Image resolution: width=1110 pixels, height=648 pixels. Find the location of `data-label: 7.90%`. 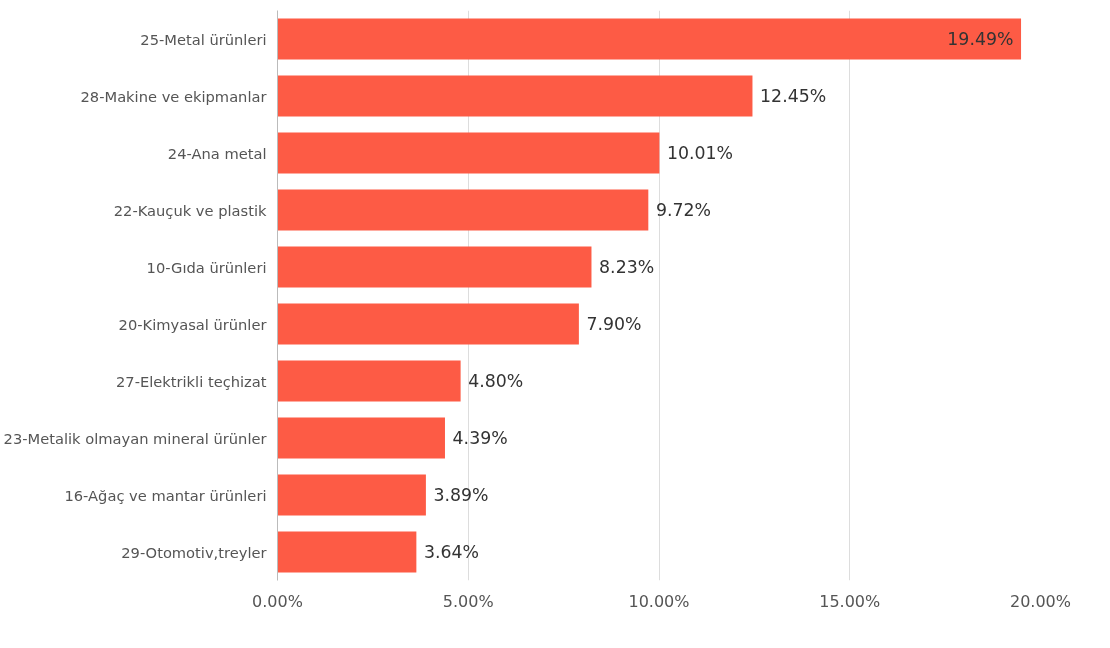

data-label: 7.90% is located at coordinates (614, 324).